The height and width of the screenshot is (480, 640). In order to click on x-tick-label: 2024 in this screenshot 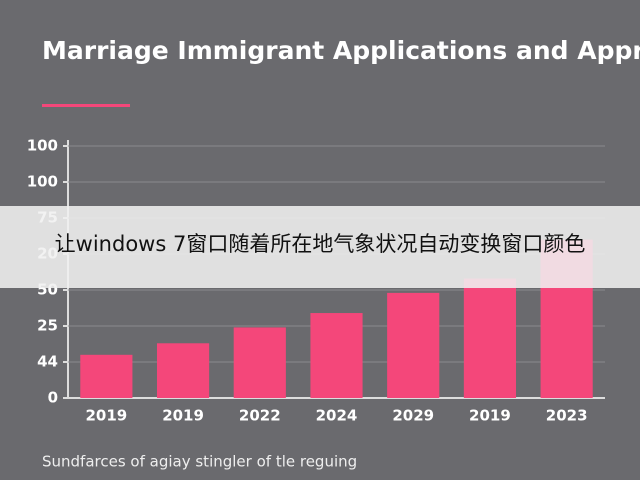, I will do `click(337, 416)`.